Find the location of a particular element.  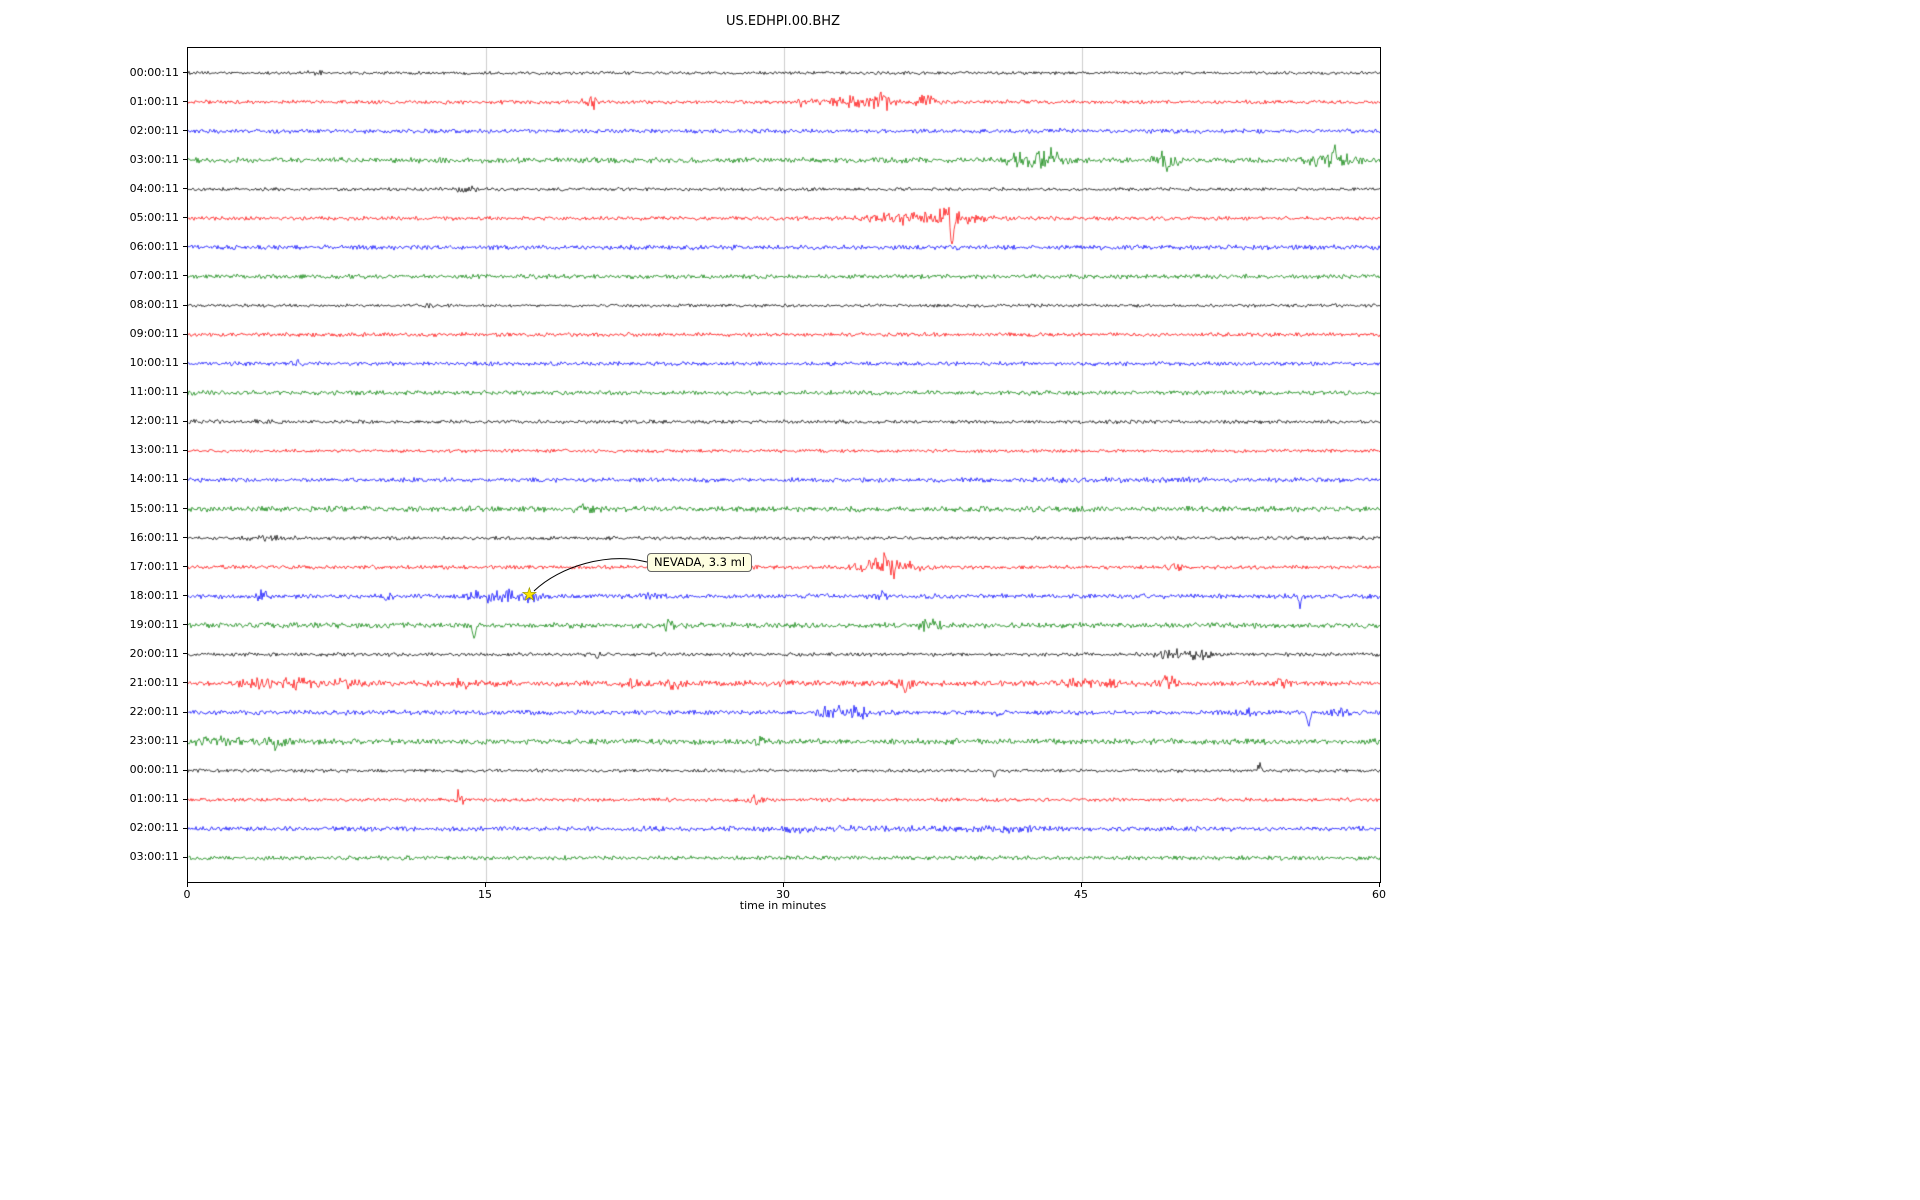

x-axis-label: time in minutes is located at coordinates (783, 905).